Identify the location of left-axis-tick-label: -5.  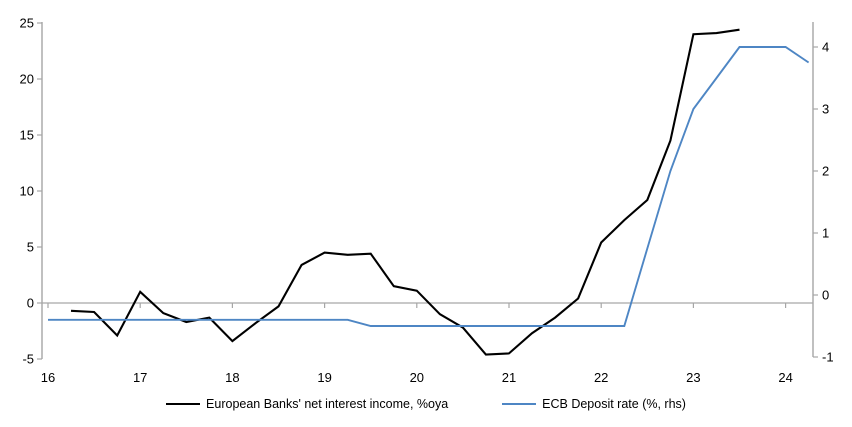
(28, 359).